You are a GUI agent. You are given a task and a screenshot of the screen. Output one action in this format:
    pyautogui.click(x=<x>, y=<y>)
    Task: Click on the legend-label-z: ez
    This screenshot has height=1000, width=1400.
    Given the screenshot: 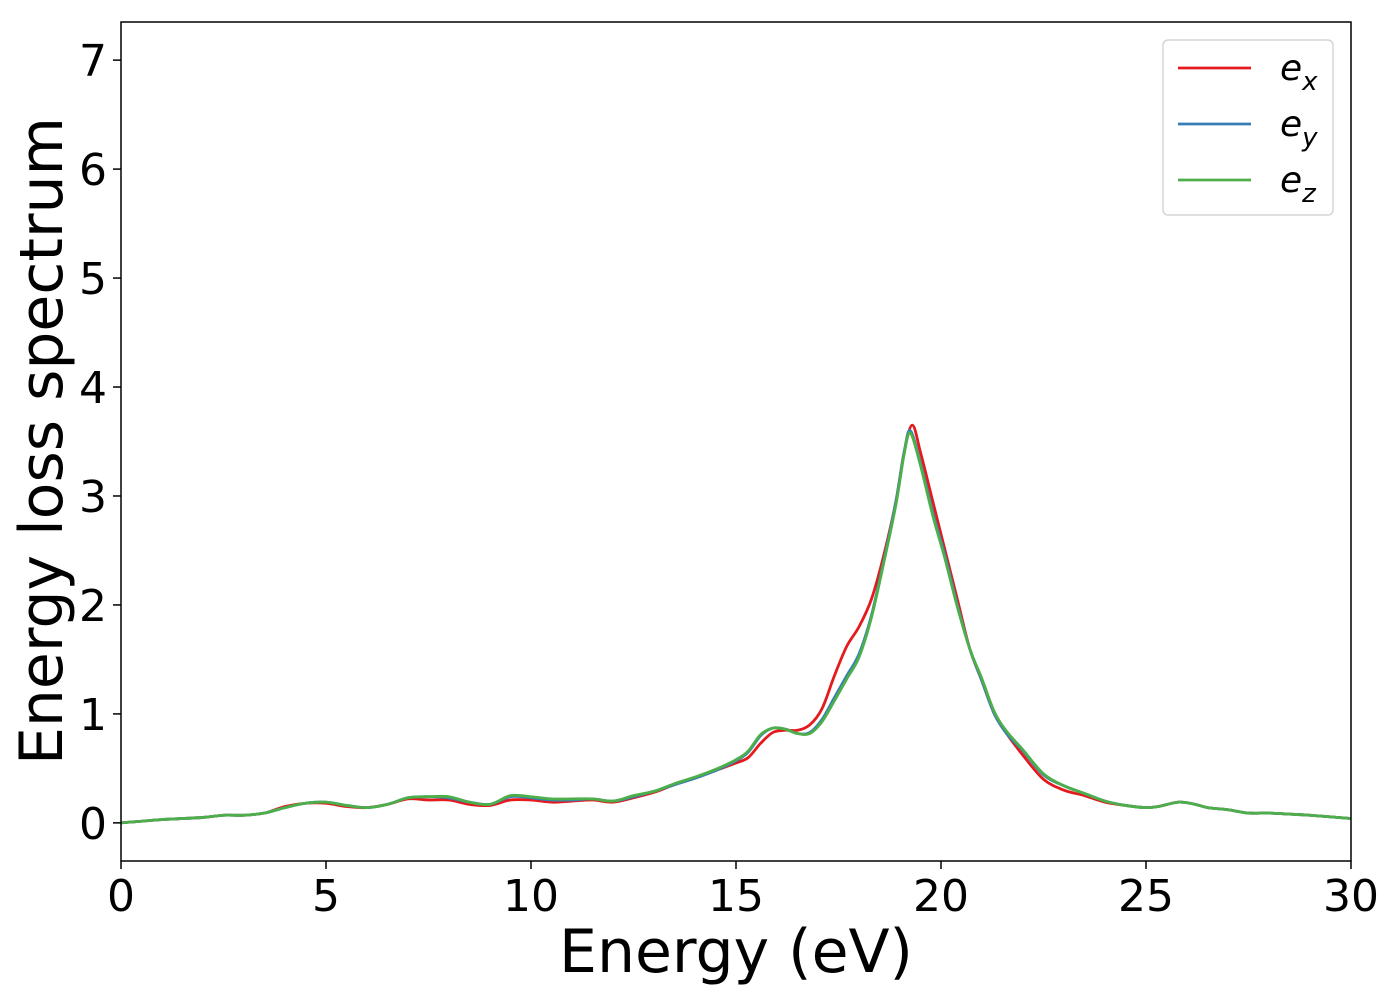 What is the action you would take?
    pyautogui.click(x=1298, y=184)
    